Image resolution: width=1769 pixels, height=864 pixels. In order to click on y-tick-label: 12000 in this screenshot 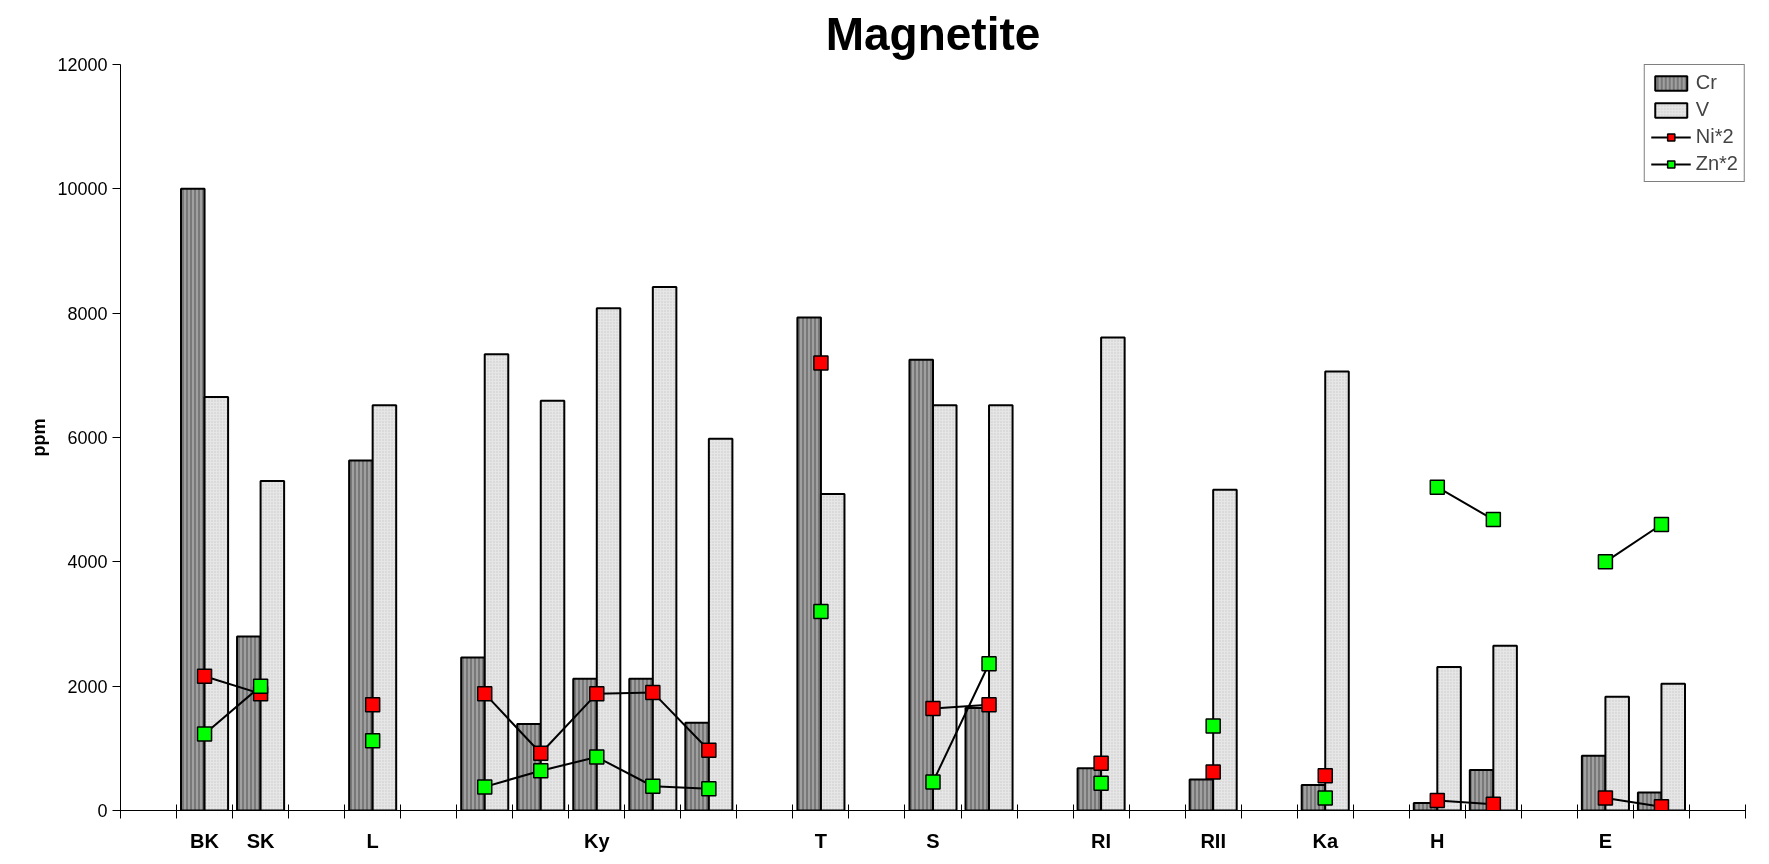, I will do `click(82, 65)`.